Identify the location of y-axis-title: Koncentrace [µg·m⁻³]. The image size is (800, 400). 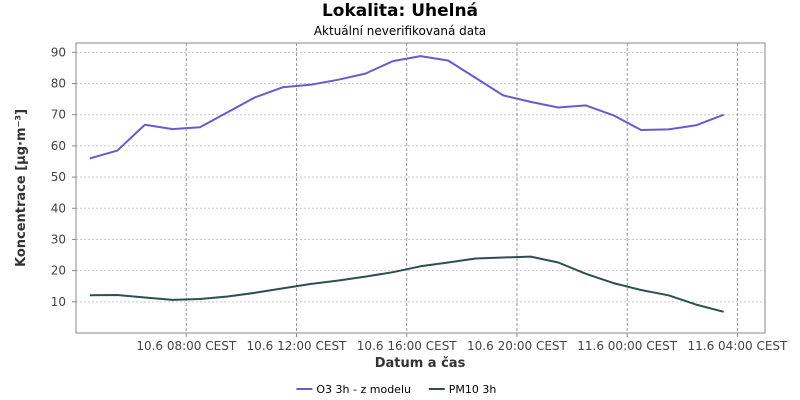
(21, 188).